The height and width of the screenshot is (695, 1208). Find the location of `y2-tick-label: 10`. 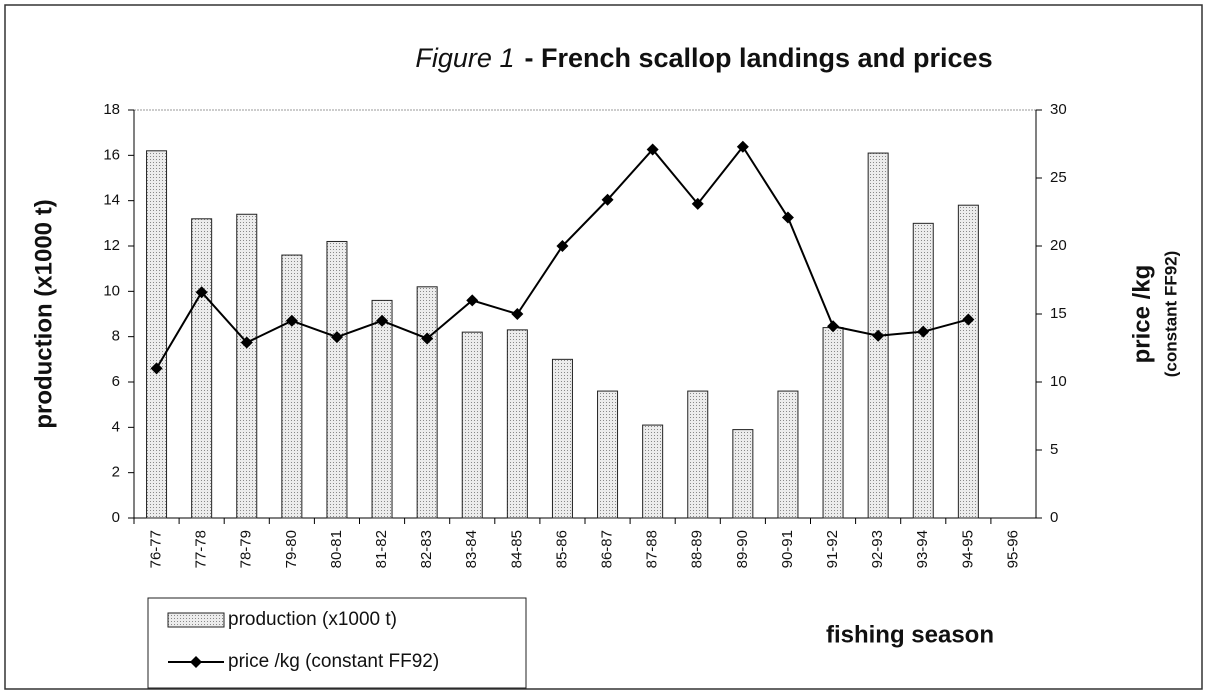

y2-tick-label: 10 is located at coordinates (1058, 381).